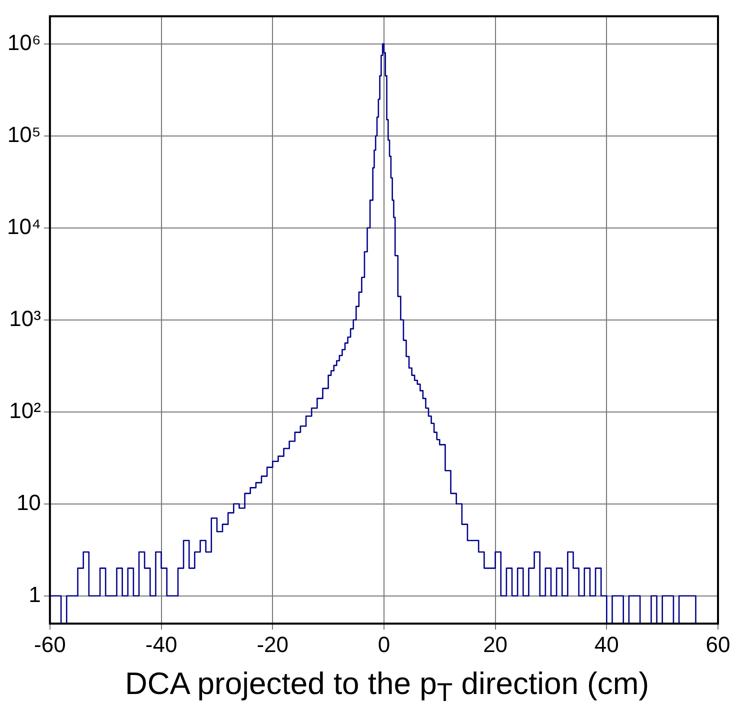 This screenshot has height=724, width=734. I want to click on x-tick-label: 20, so click(495, 644).